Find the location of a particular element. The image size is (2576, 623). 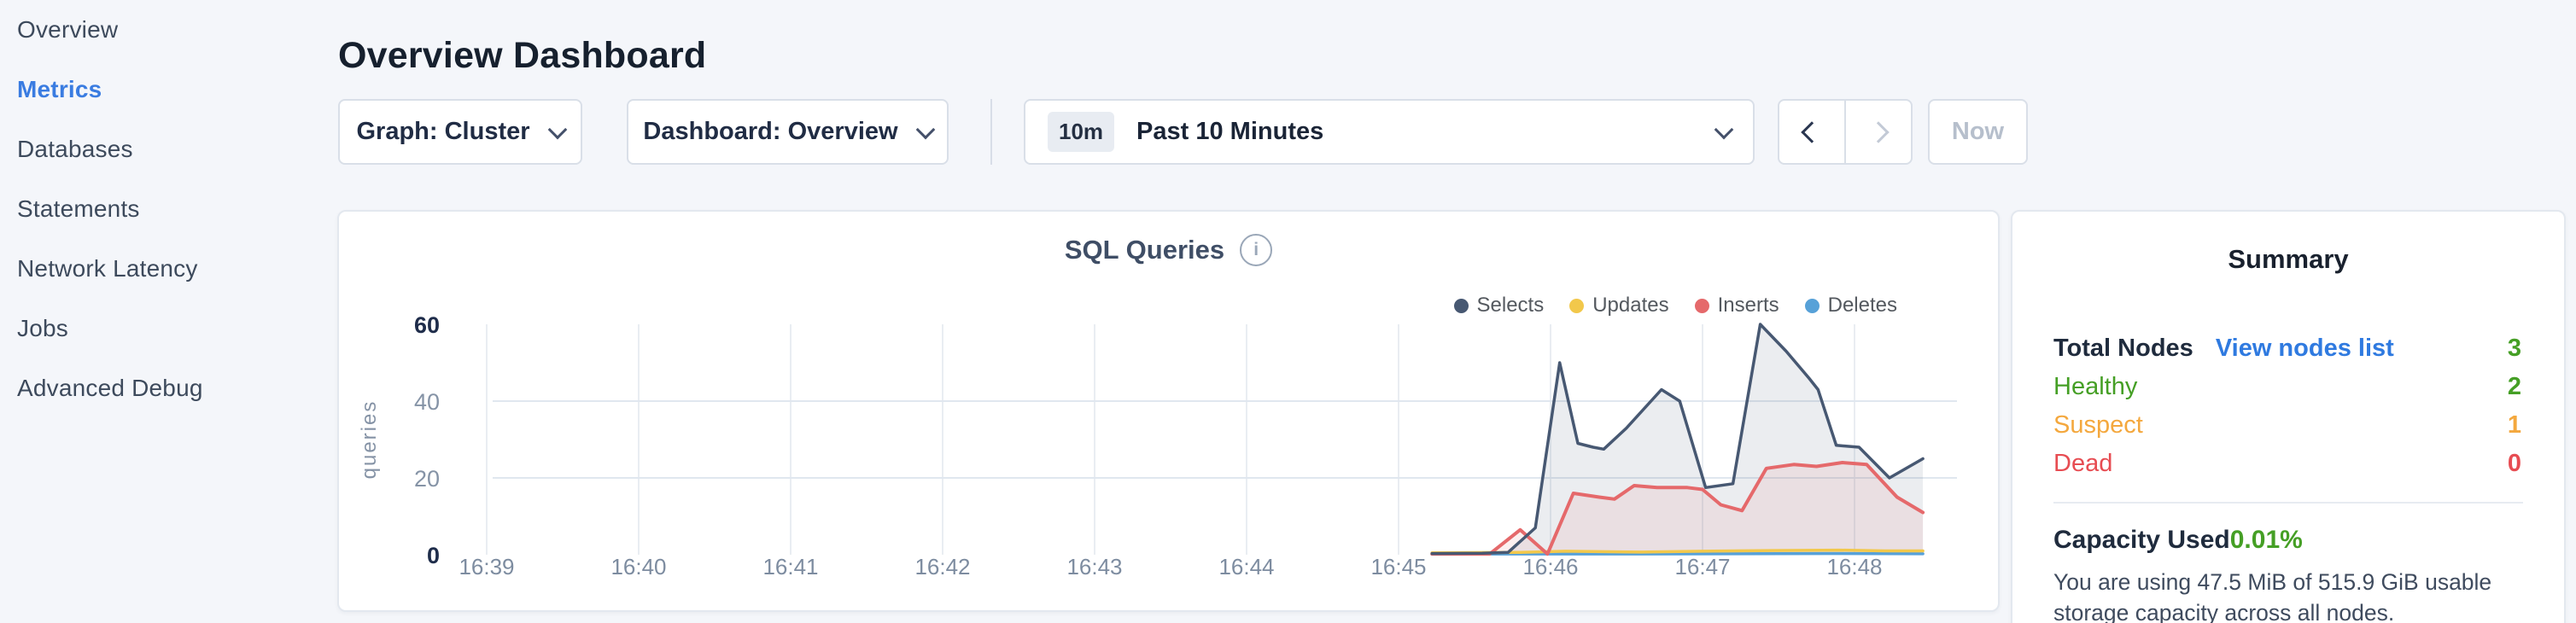

legend-item-inserts: Inserts is located at coordinates (1736, 305).